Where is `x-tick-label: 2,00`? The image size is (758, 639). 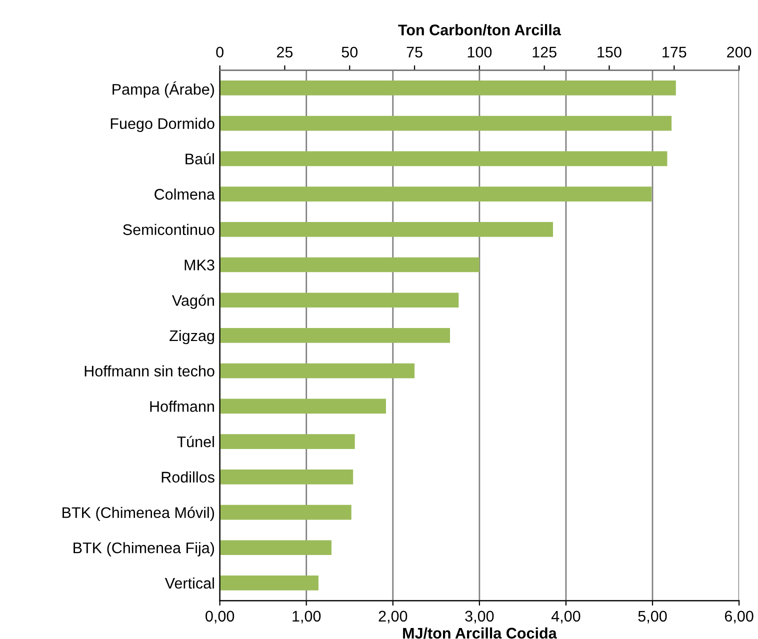 x-tick-label: 2,00 is located at coordinates (393, 617).